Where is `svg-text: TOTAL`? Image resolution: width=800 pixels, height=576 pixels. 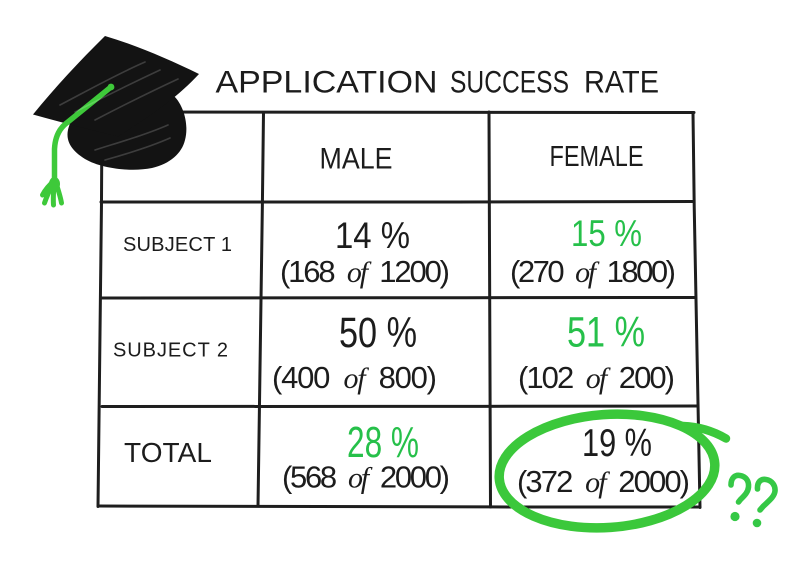
svg-text: TOTAL is located at coordinates (168, 452).